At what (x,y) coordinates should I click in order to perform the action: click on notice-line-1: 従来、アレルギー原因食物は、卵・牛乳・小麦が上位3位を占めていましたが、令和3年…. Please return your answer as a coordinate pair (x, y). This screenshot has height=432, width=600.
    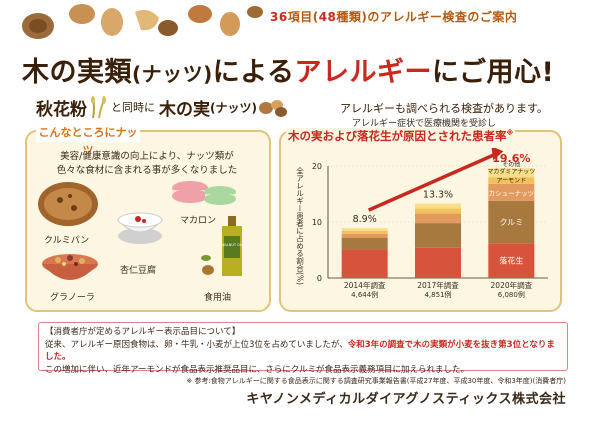
    Looking at the image, I should click on (303, 351).